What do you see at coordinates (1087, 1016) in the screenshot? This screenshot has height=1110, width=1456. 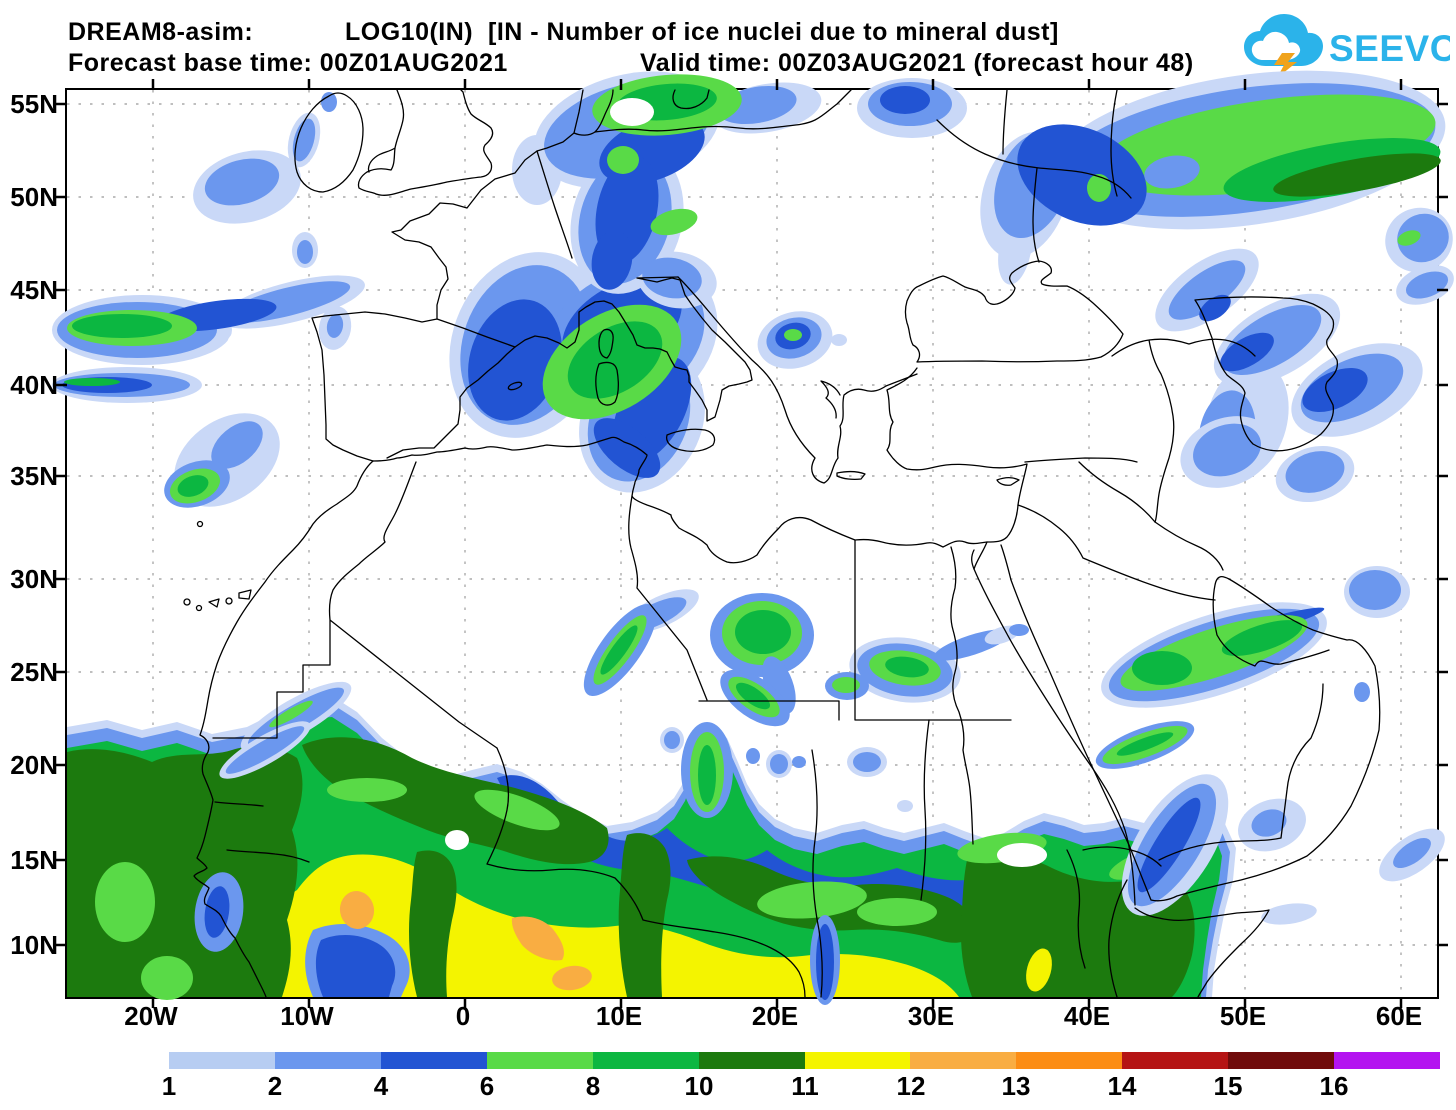 I see `x-axis-label: 40E` at bounding box center [1087, 1016].